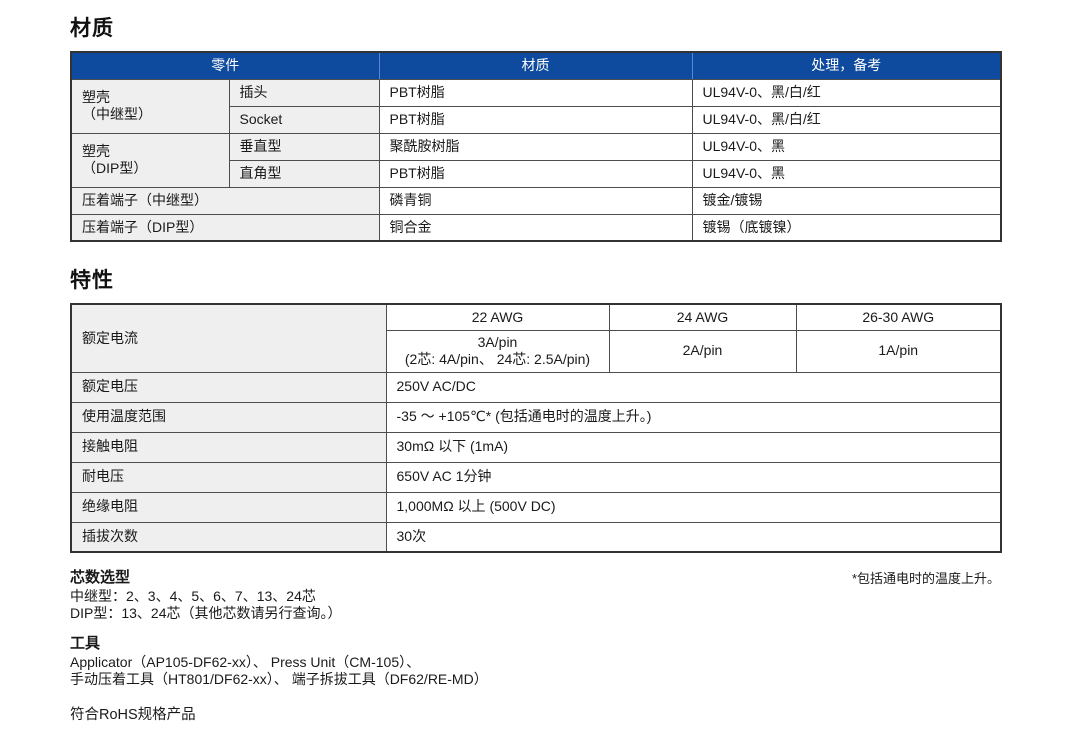  I want to click on cell-vertical-part: 垂直型, so click(304, 146).